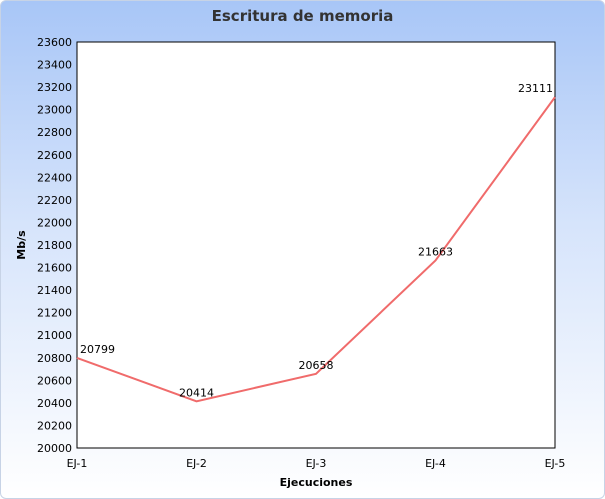  I want to click on y-tick-label: 22600, so click(54, 155).